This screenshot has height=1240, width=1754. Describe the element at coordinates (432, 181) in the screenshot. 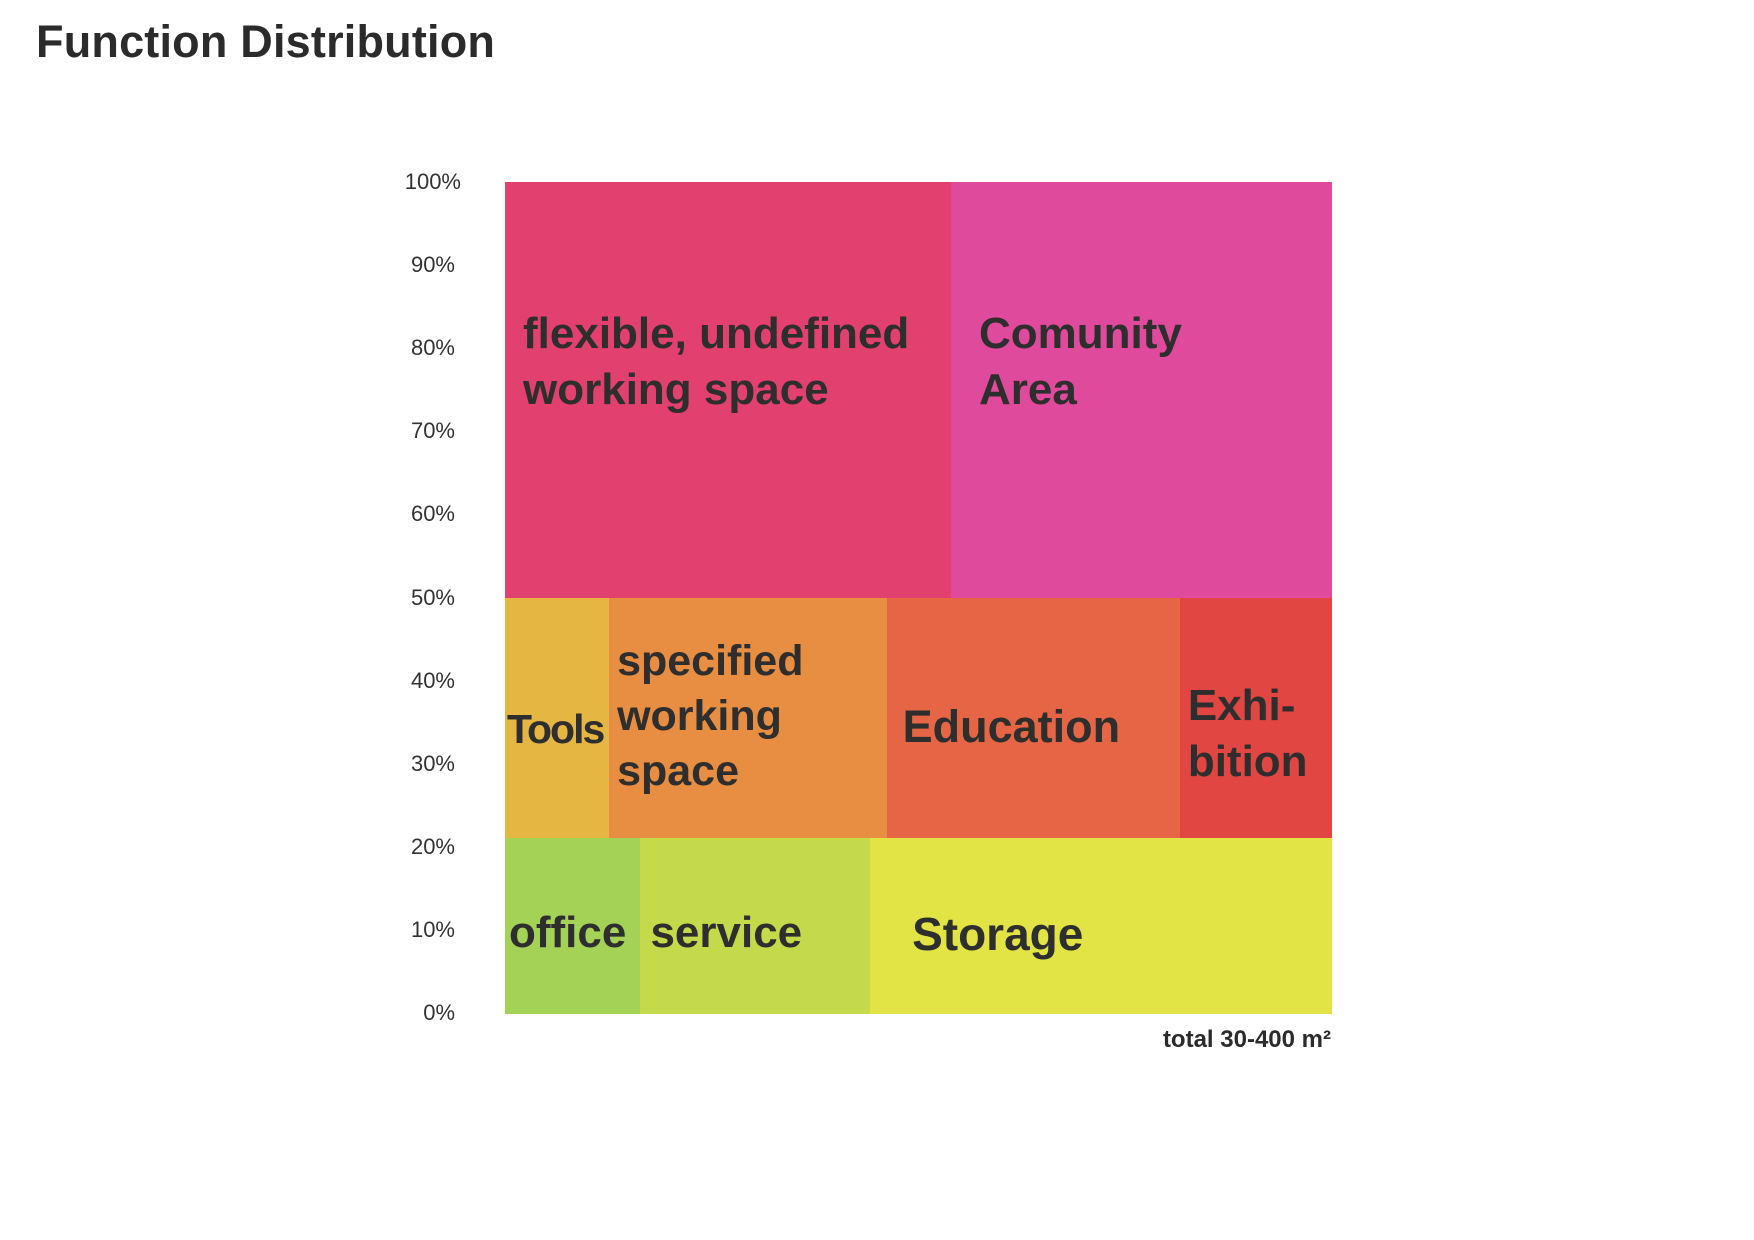

I see `y-tick-label: 100%` at that location.